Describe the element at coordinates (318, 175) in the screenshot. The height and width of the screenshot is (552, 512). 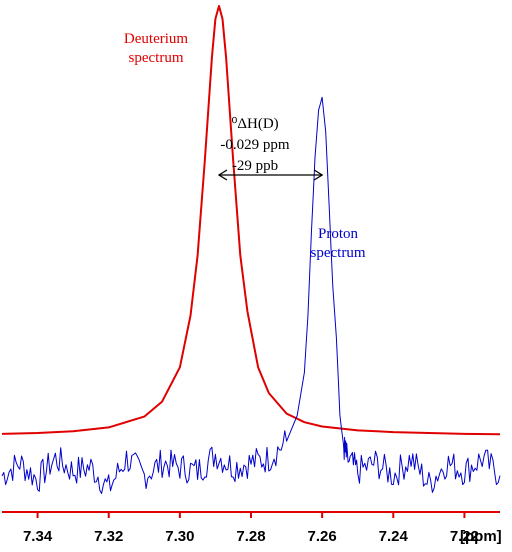
I see `shift-arrow-head-right` at that location.